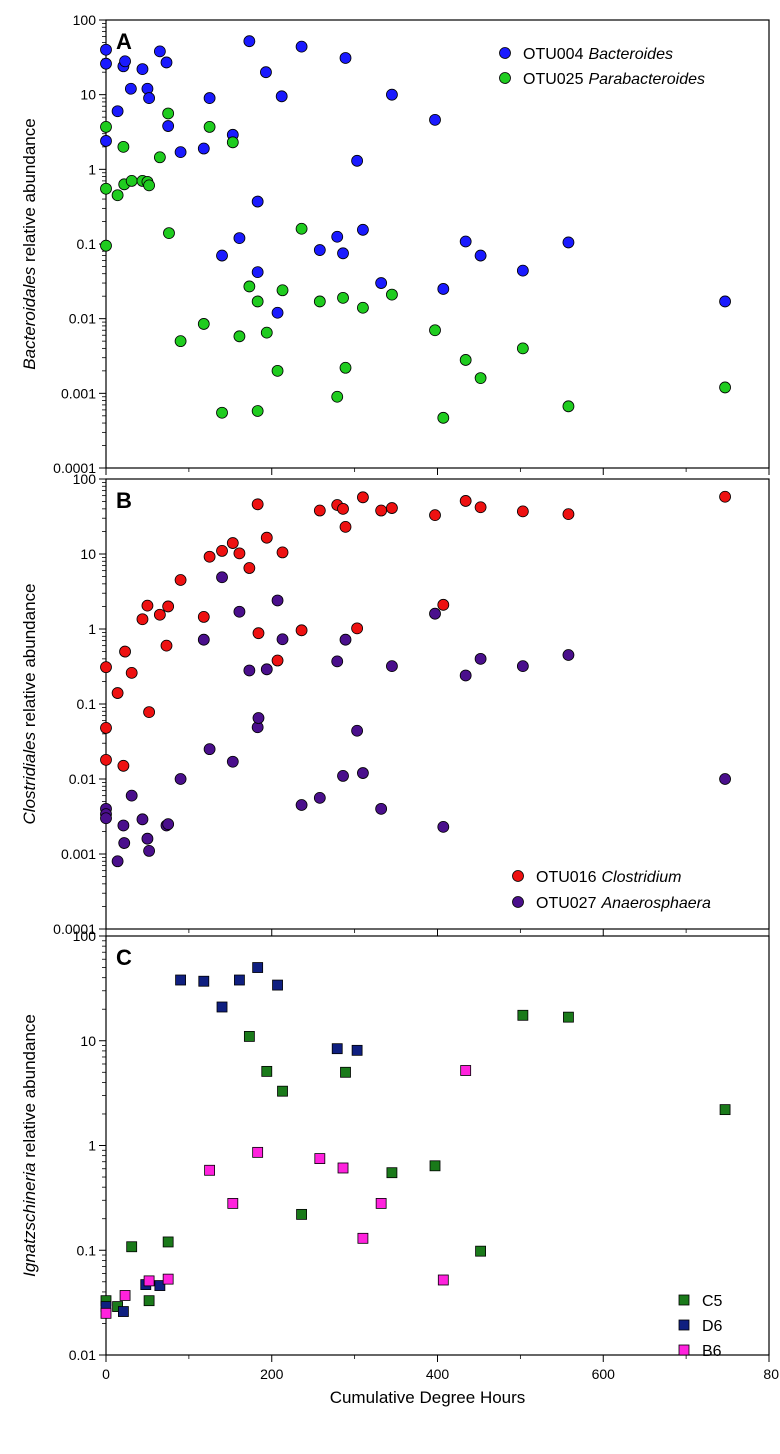 The height and width of the screenshot is (1454, 780). Describe the element at coordinates (29, 658) in the screenshot. I see `panel-b-y-axis-label-rest: relative abundance` at that location.